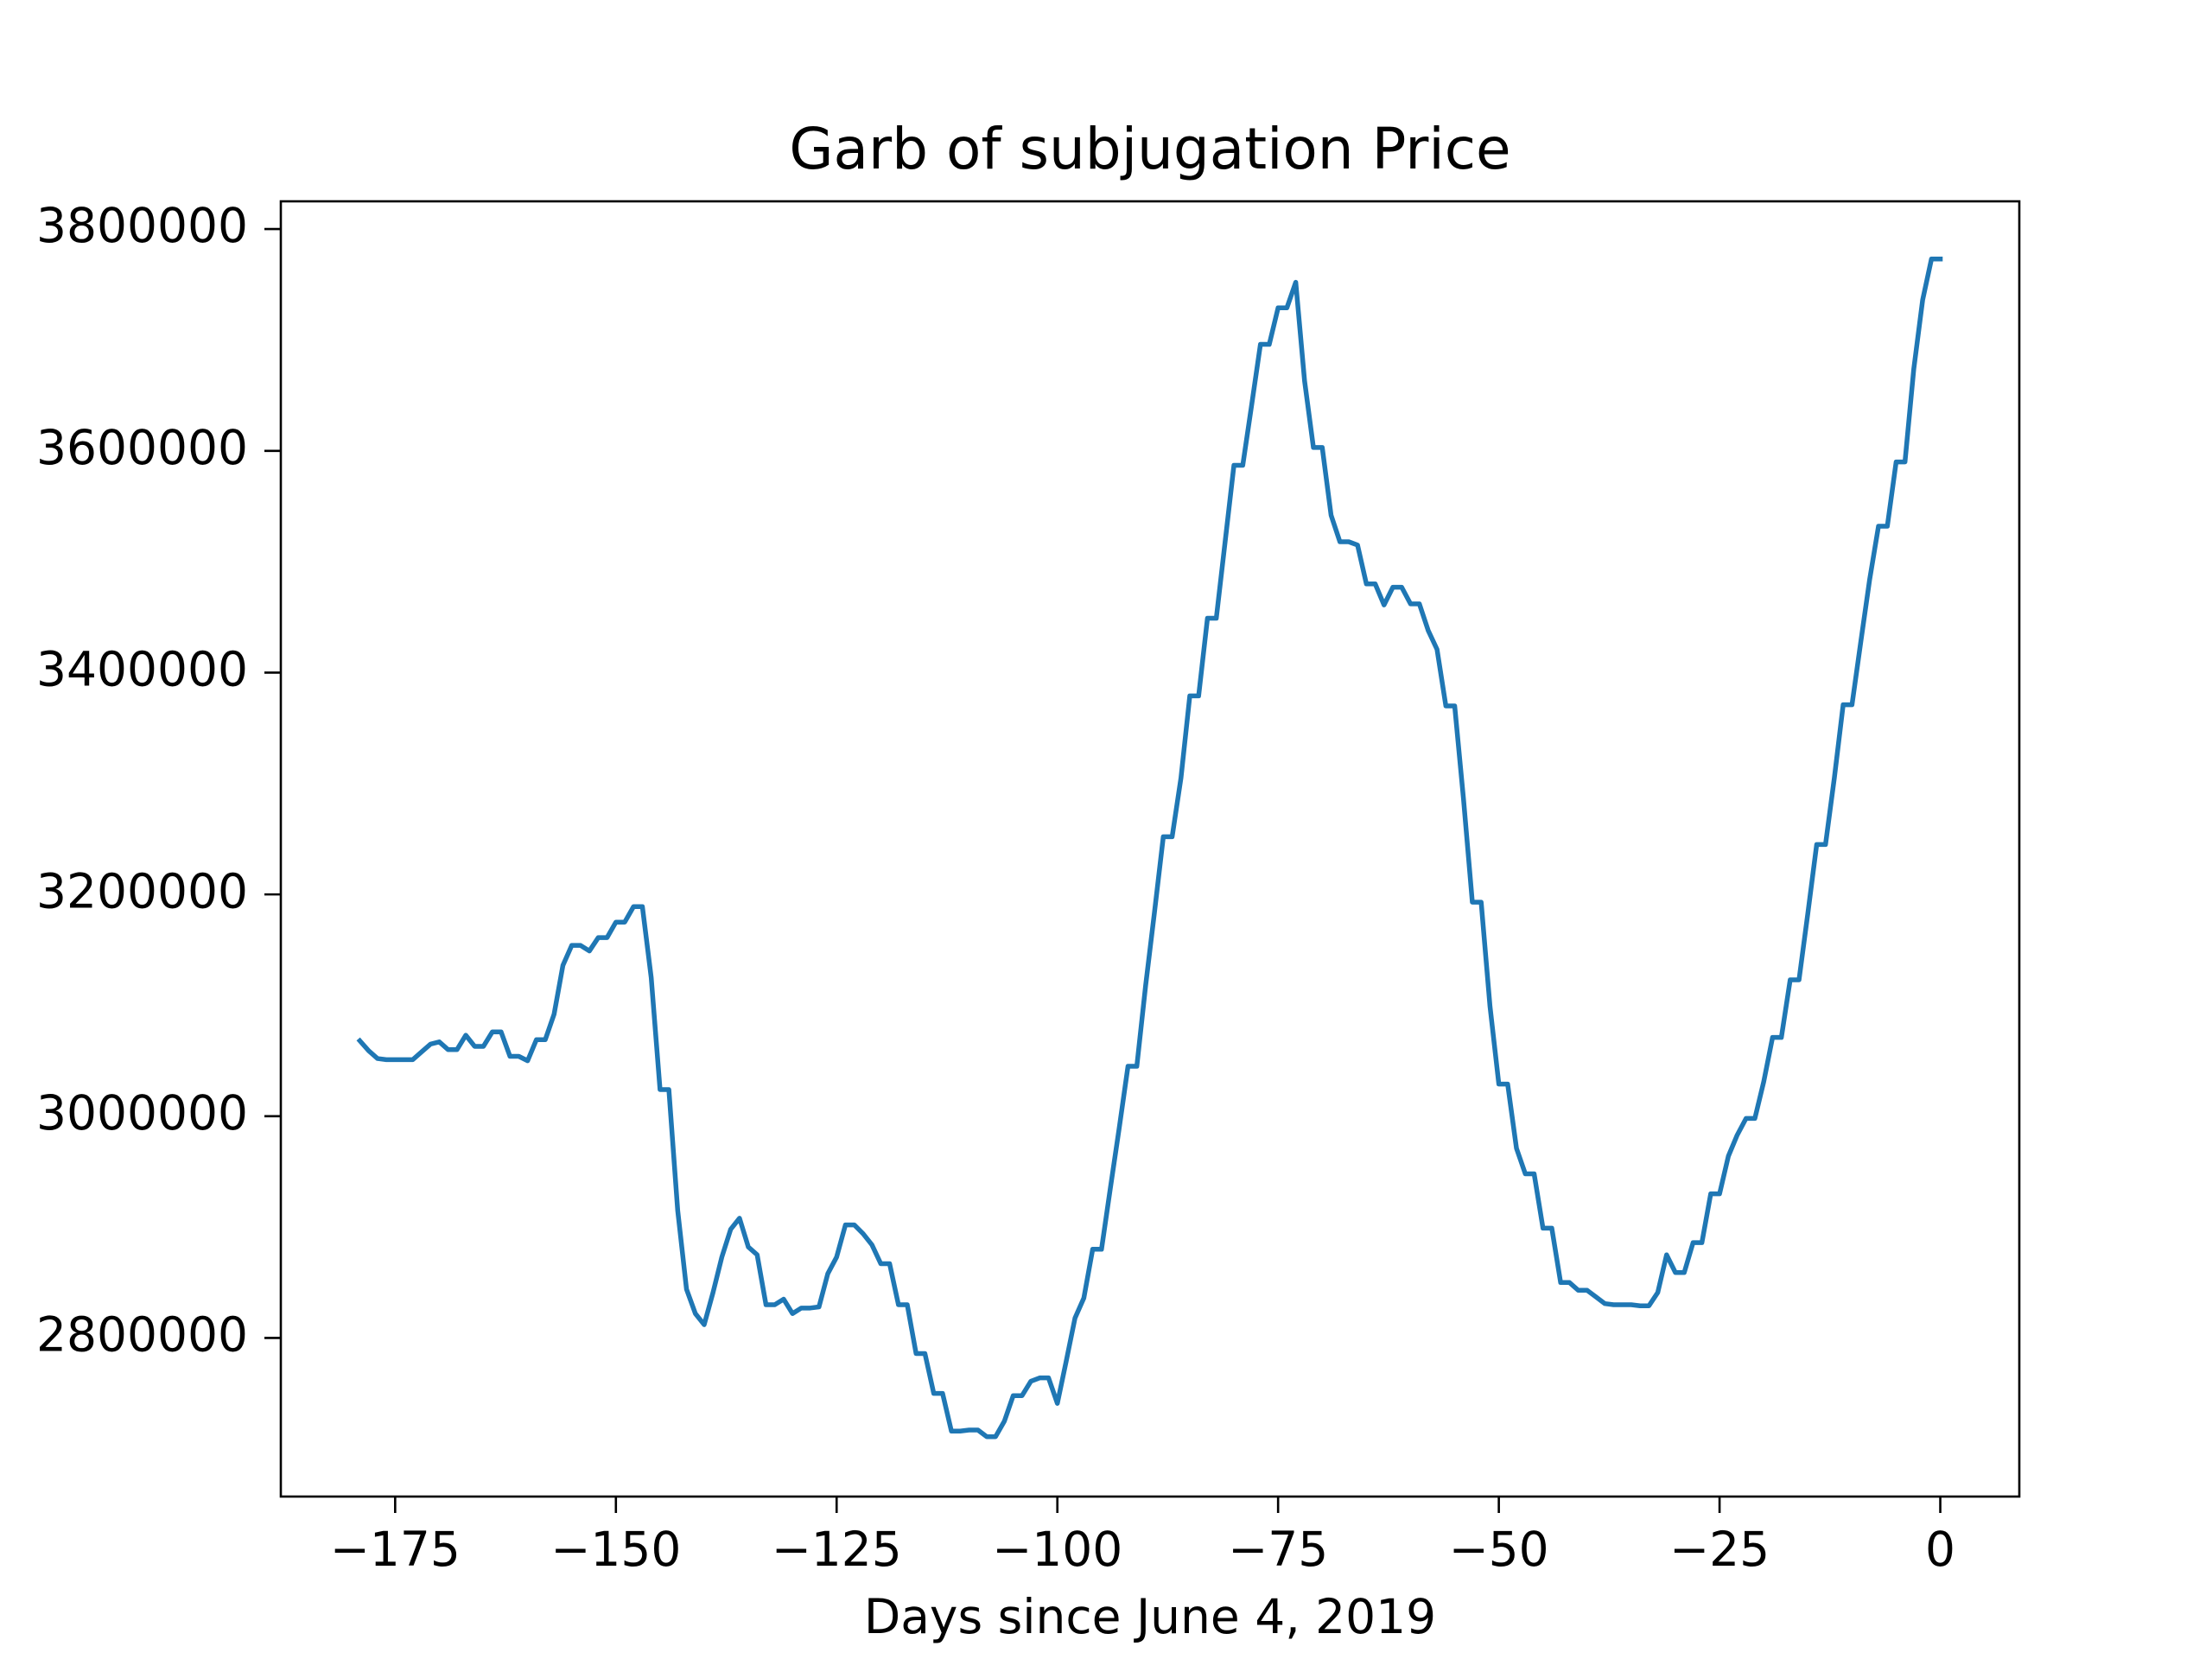  I want to click on y-tick-label: 3400000, so click(142, 669).